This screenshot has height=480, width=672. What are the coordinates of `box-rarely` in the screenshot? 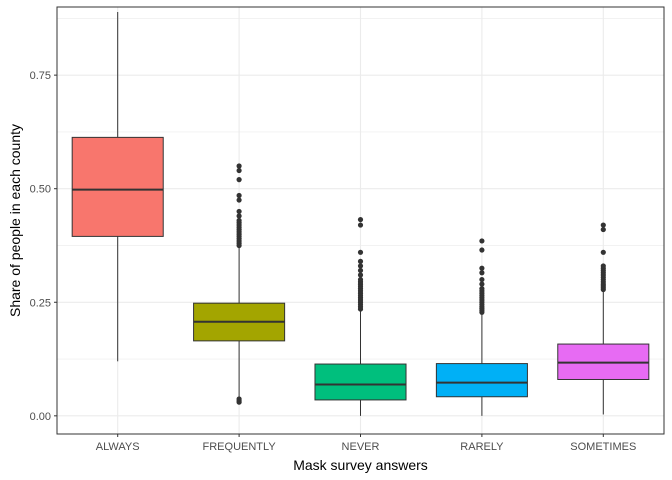 It's located at (481, 327).